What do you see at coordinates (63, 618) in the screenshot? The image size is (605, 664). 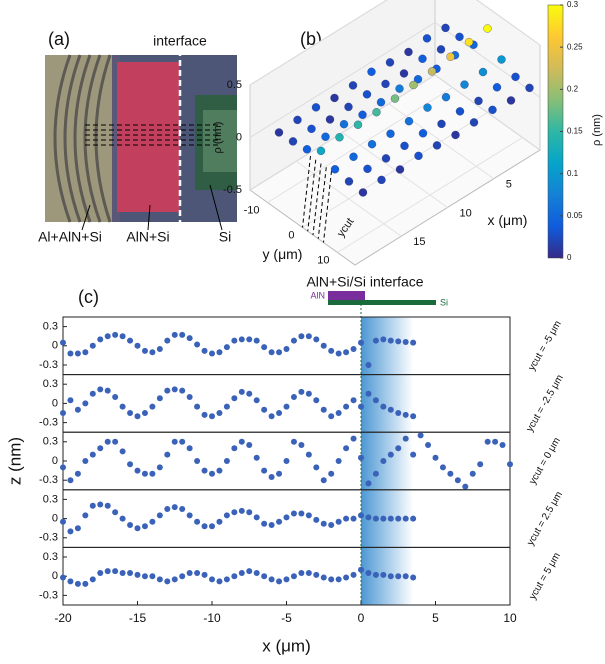 I see `x-tick-label: -20` at bounding box center [63, 618].